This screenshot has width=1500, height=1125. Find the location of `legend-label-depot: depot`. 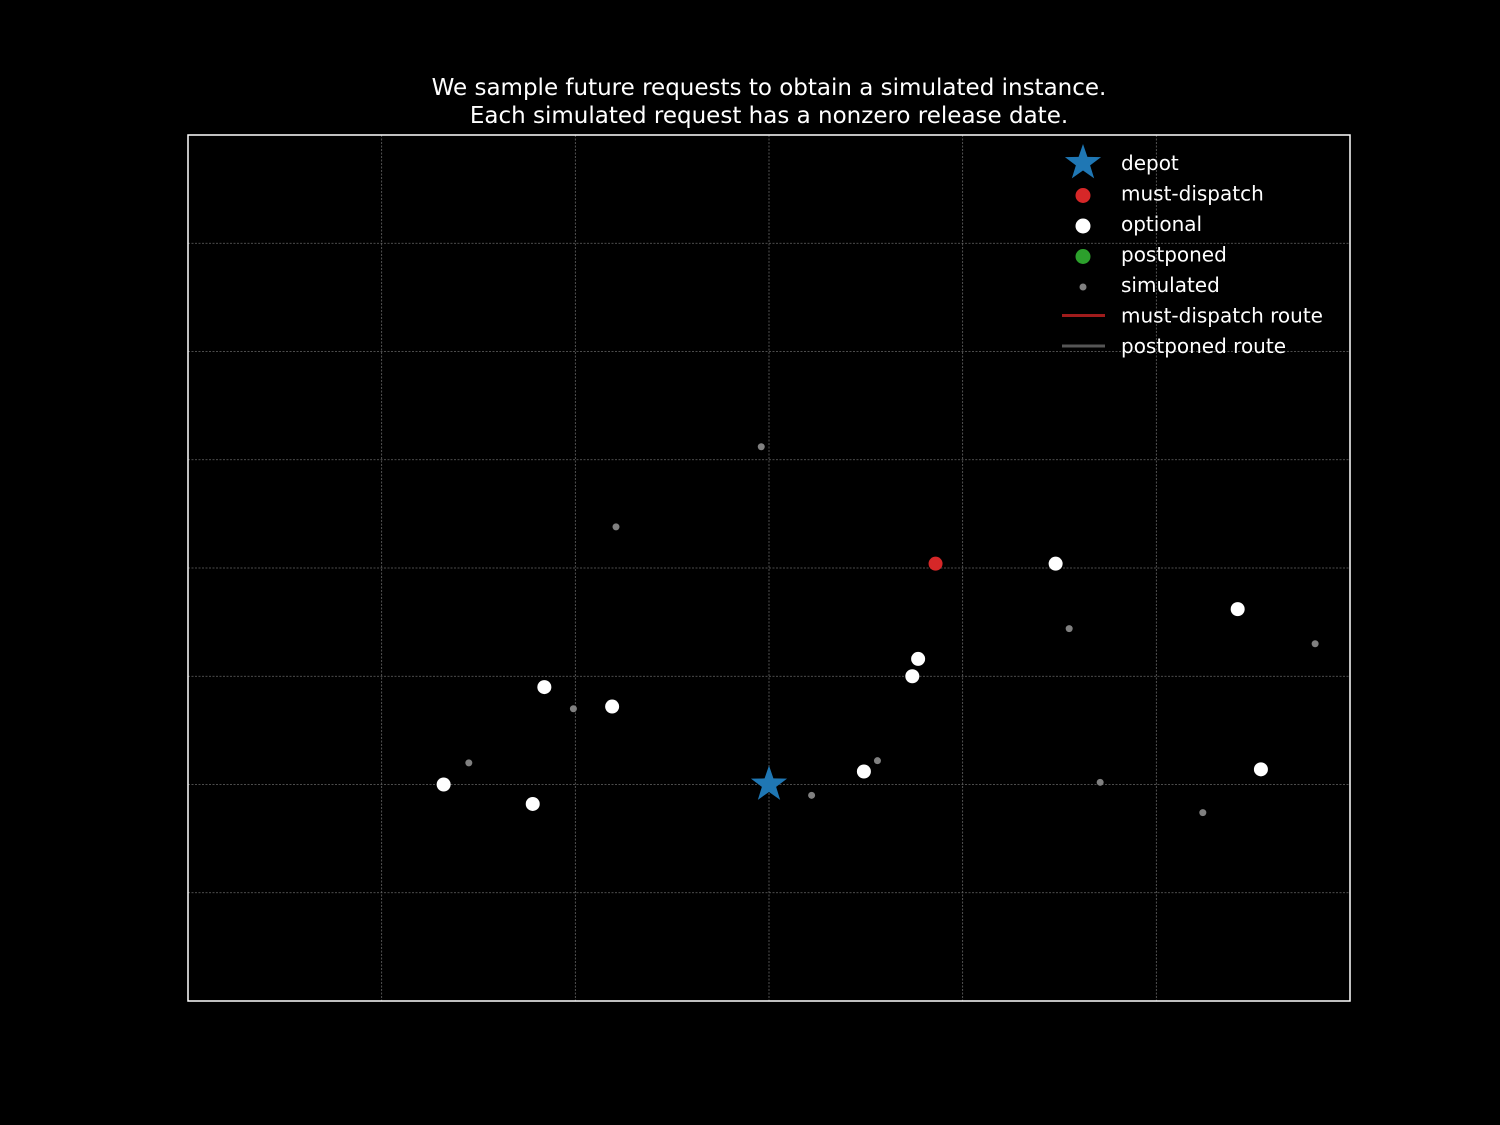

legend-label-depot: depot is located at coordinates (1150, 163).